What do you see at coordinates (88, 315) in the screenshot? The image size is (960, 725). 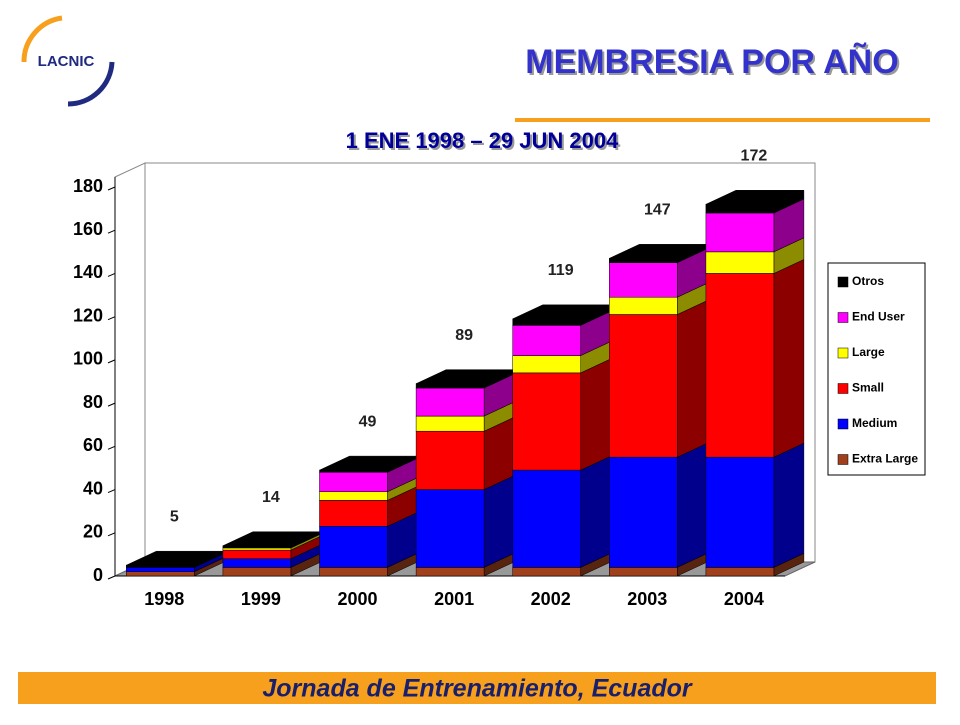 I see `y-tick-label: 120` at bounding box center [88, 315].